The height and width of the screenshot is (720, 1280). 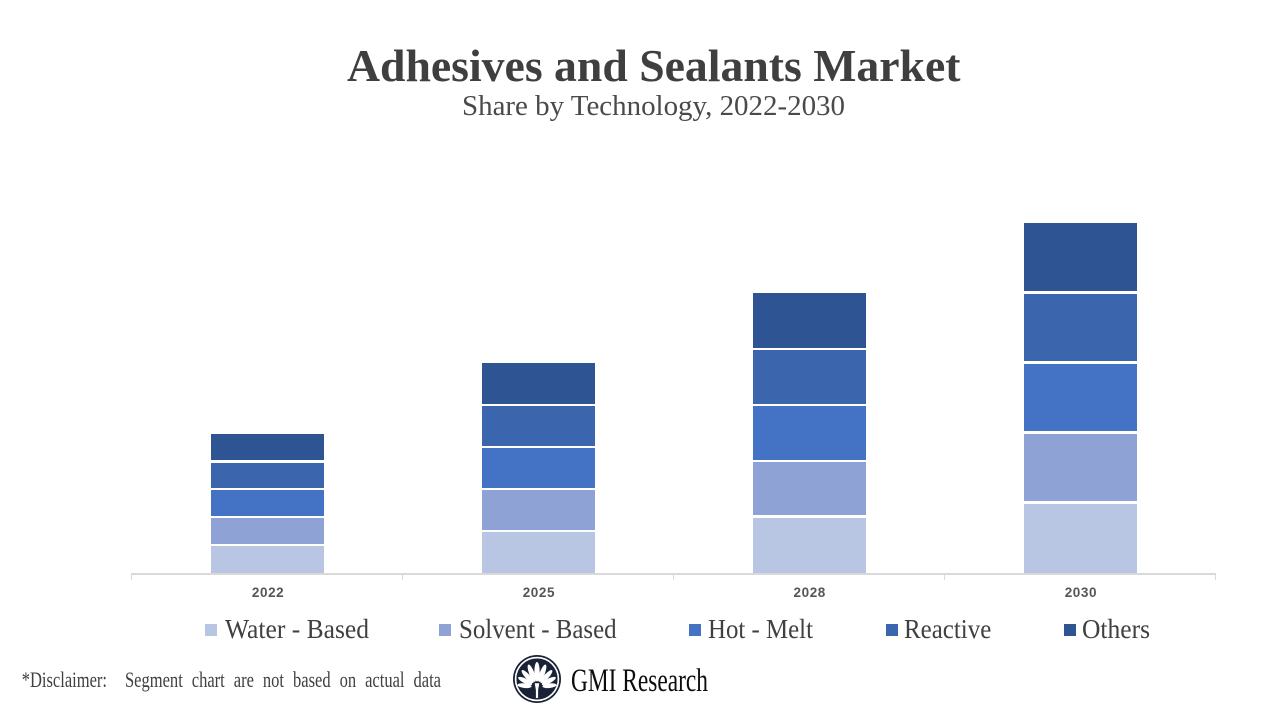 I want to click on svg-text: Share by Technology, 2022-2030, so click(x=653, y=106).